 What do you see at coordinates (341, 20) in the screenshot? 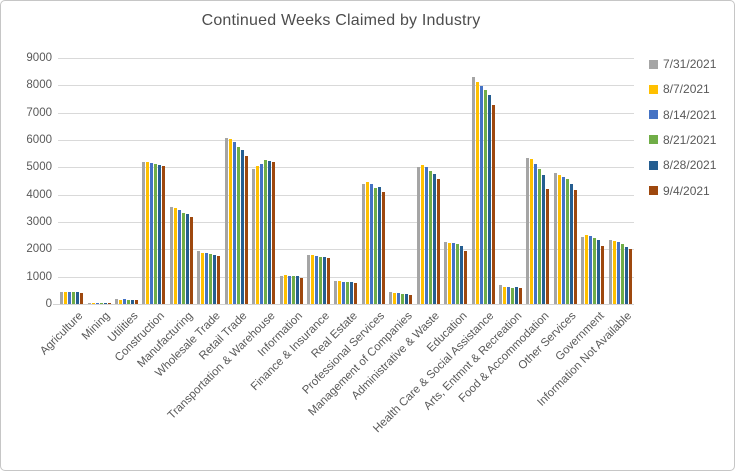
I see `chart-title: Continued Weeks Claimed by Industry` at bounding box center [341, 20].